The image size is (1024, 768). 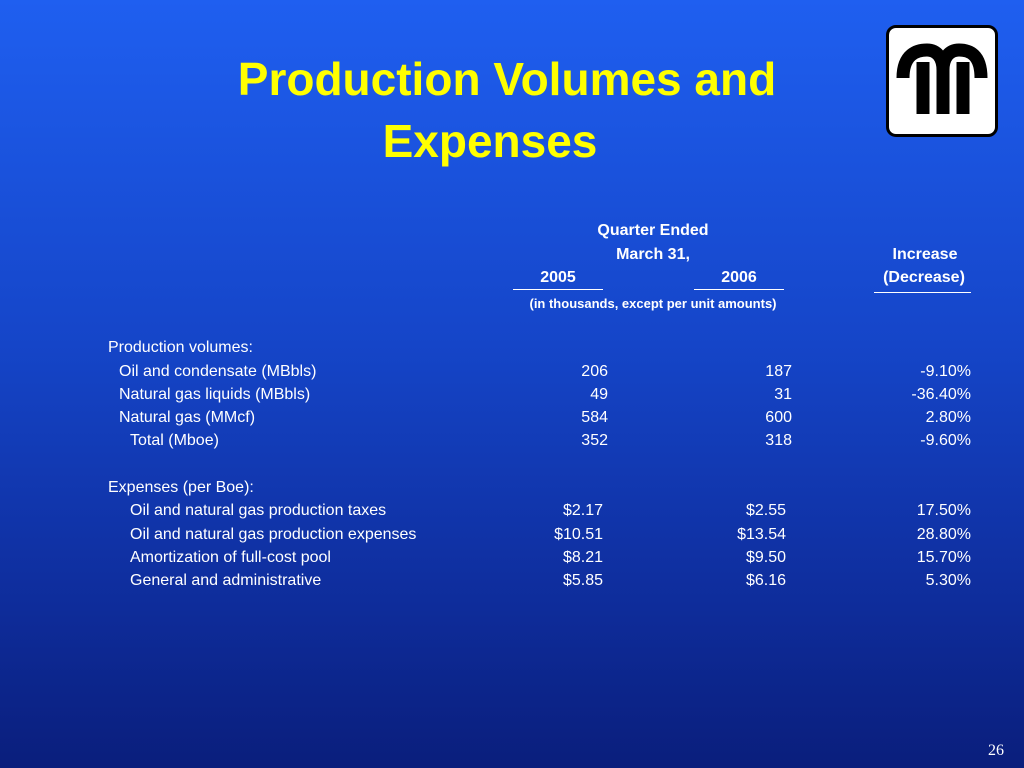 What do you see at coordinates (226, 580) in the screenshot?
I see `row-label: General and administrative` at bounding box center [226, 580].